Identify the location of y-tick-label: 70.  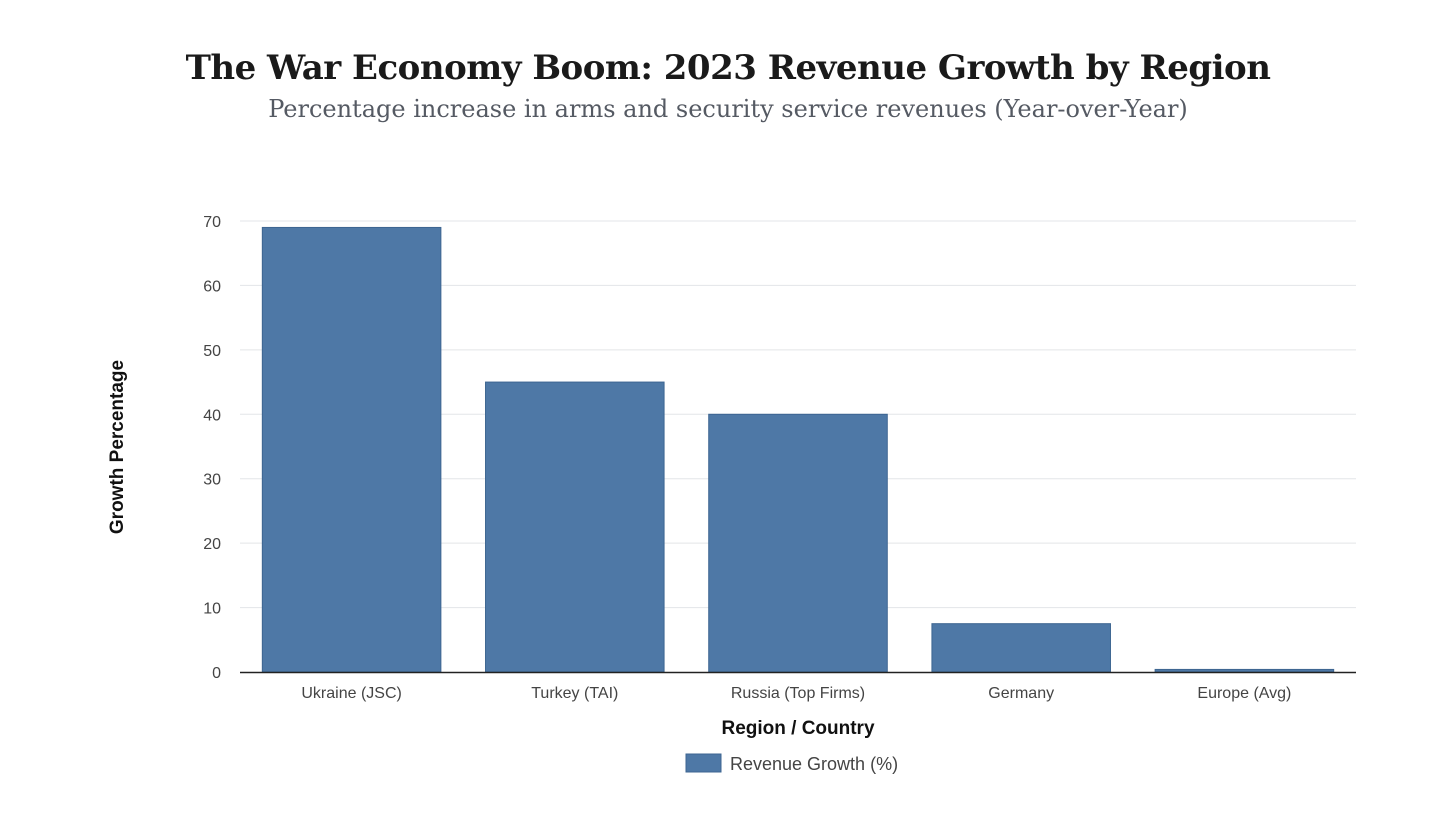
(212, 222).